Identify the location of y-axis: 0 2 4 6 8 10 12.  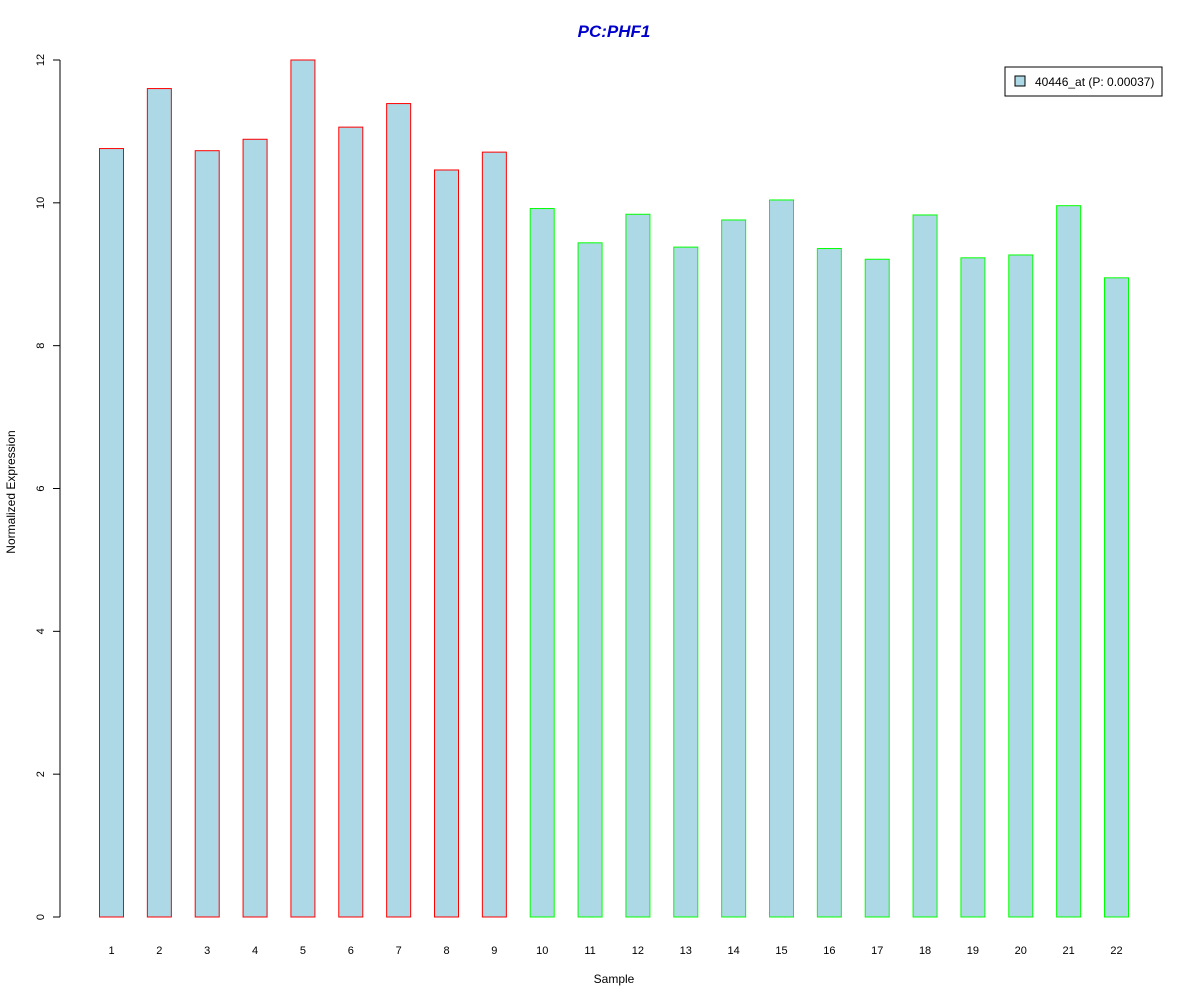
(48, 487).